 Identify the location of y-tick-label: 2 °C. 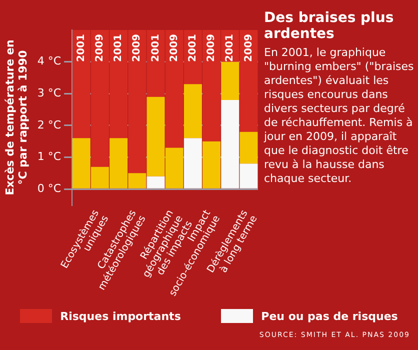
(49, 125).